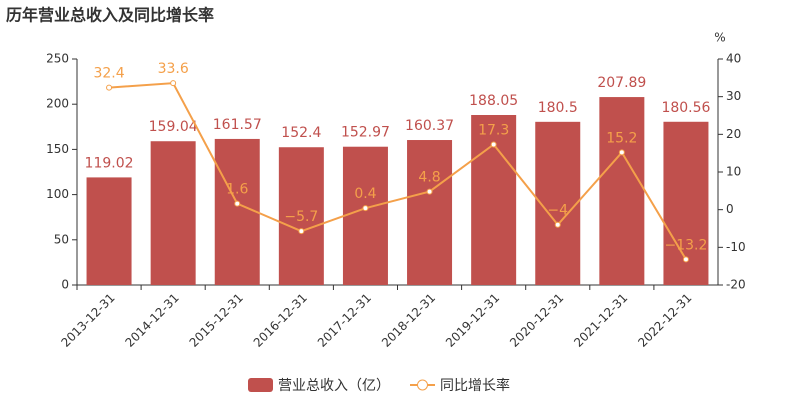  I want to click on x-tick-label: 2021-12-31, so click(600, 320).